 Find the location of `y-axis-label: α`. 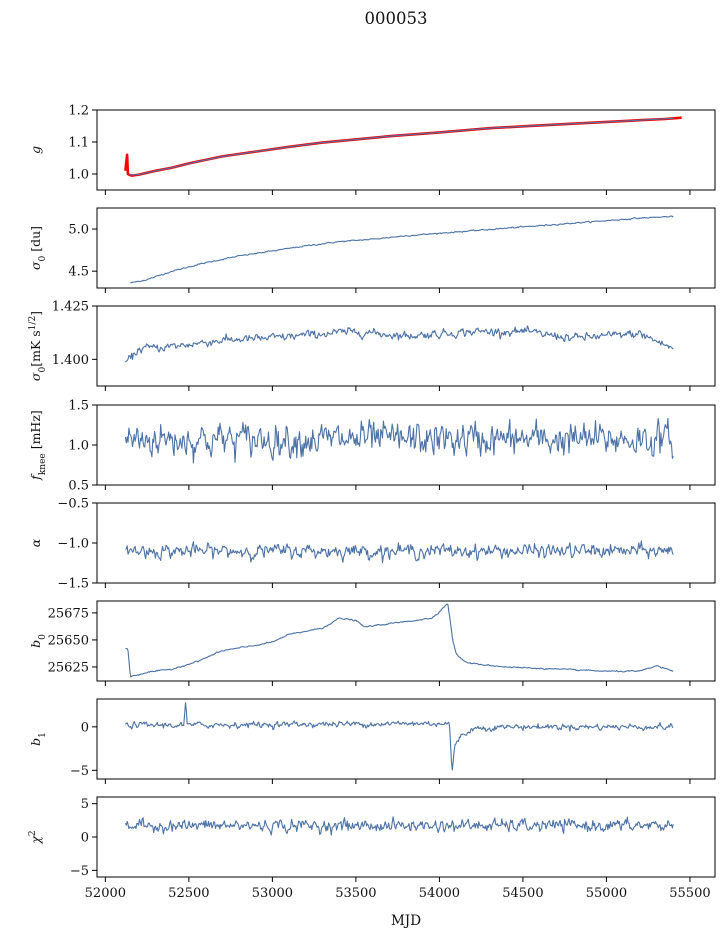

y-axis-label: α is located at coordinates (35, 542).